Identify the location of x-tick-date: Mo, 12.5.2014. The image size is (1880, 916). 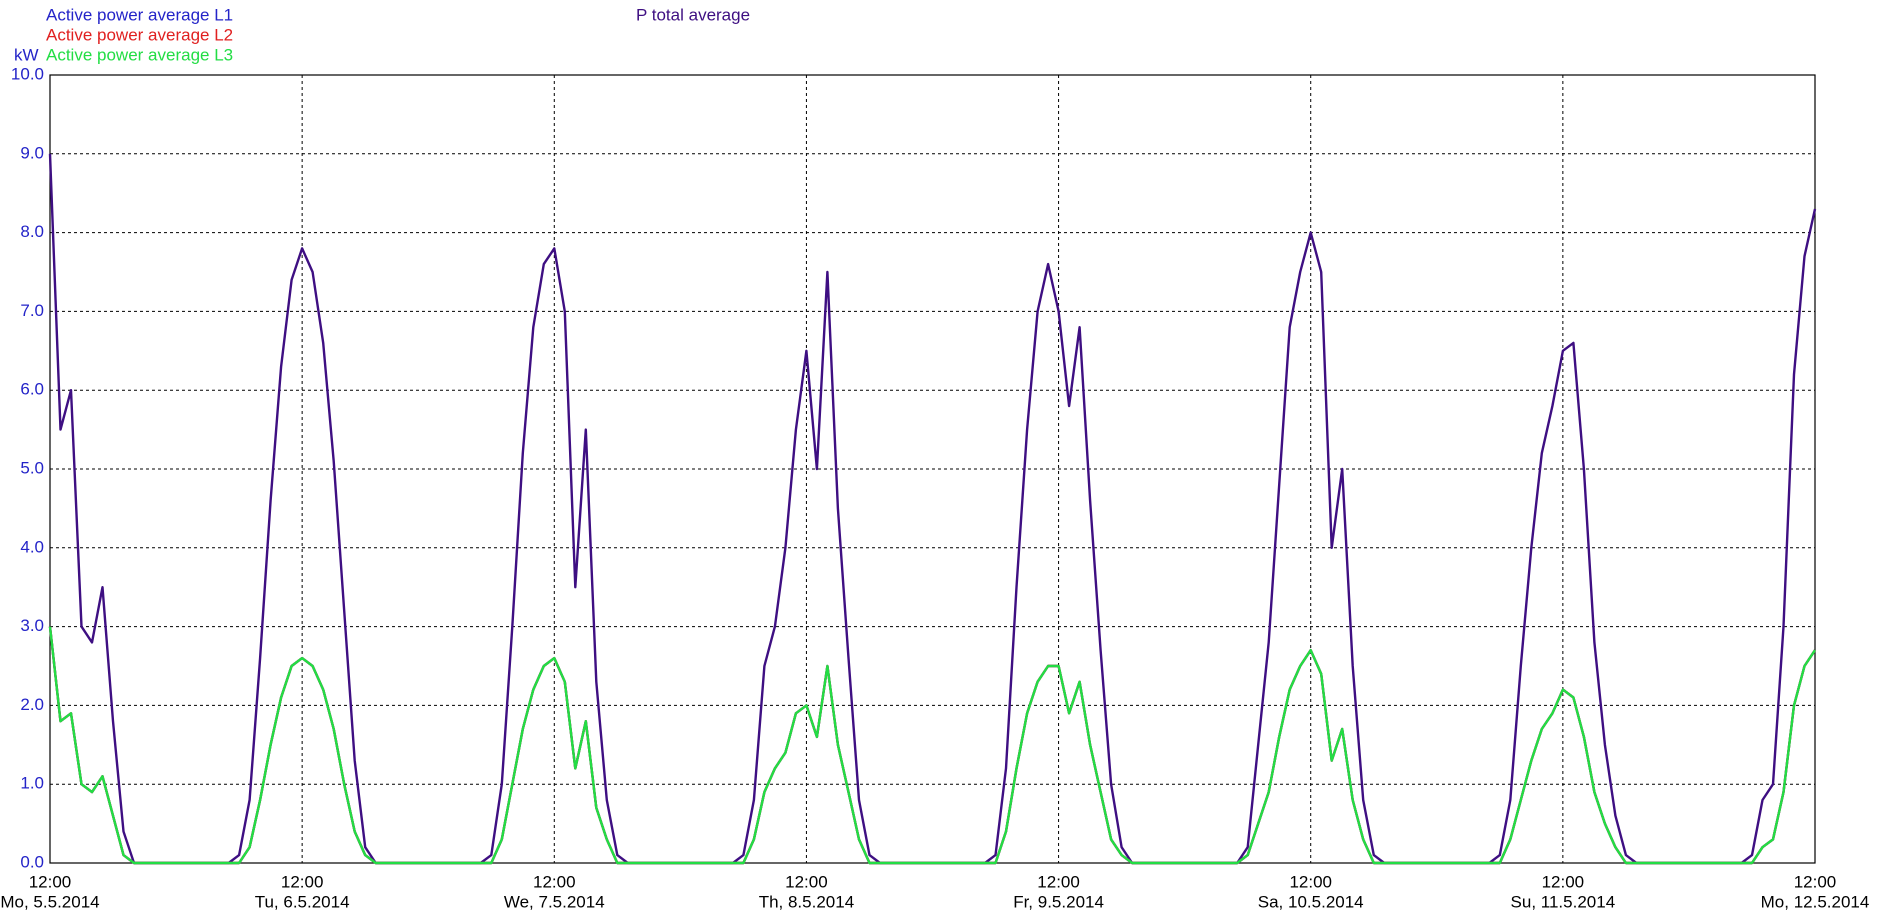
(1815, 901).